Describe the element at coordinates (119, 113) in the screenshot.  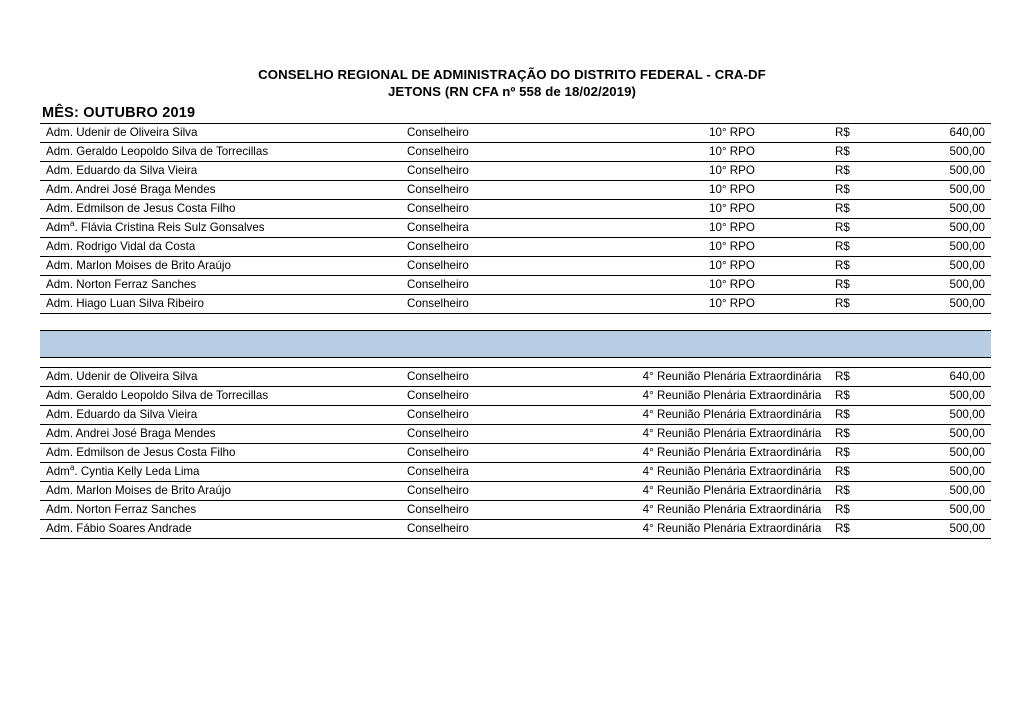
I see `month-label: MÊS: OUTUBRO 2019` at that location.